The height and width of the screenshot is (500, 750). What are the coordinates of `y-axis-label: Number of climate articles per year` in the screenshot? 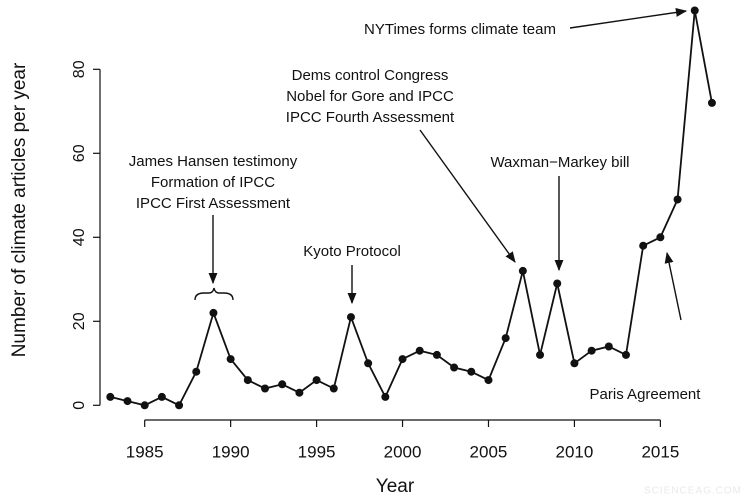 It's located at (19, 209).